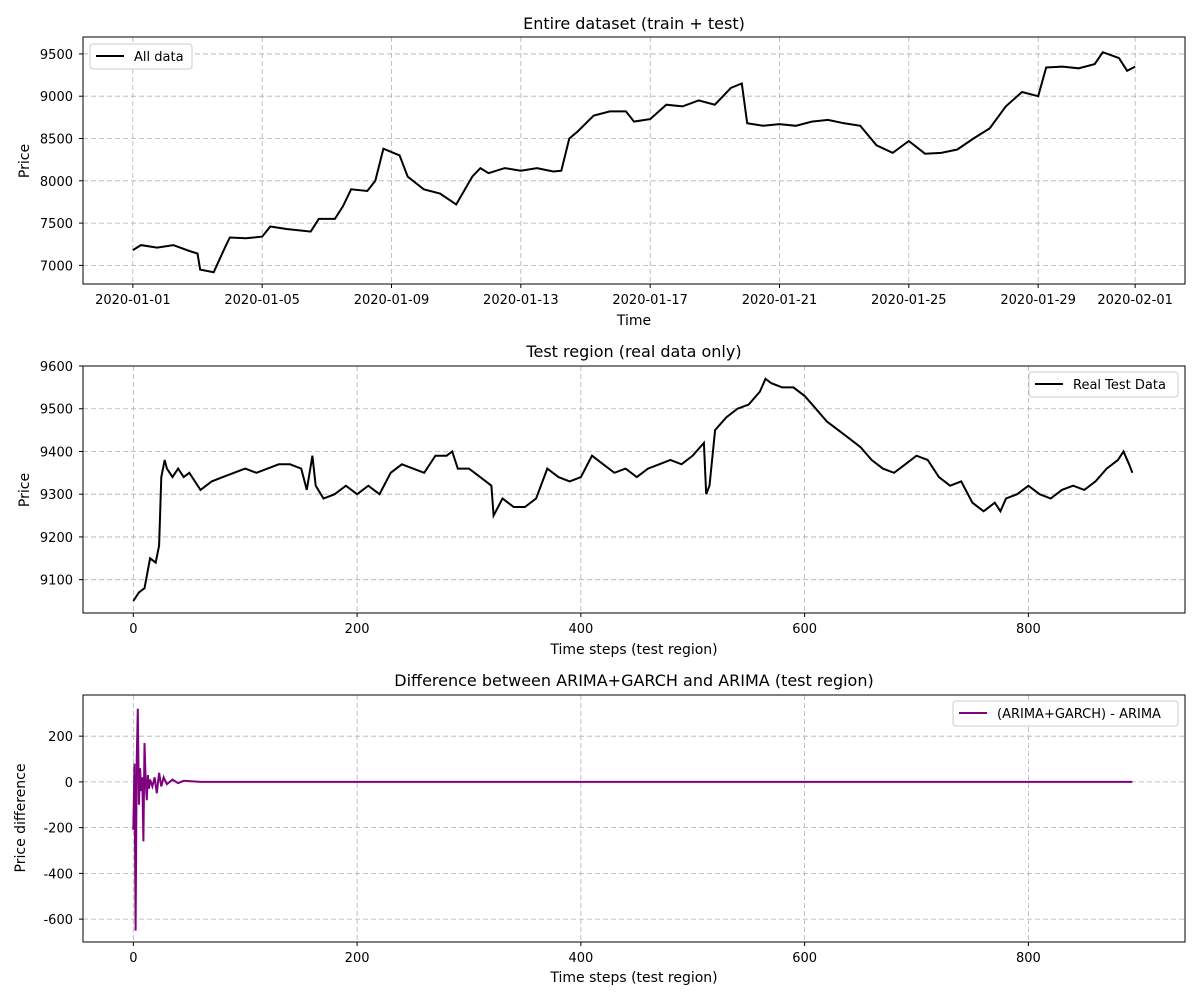  I want to click on legend: (ARIMA+GARCH) - ARIMA, so click(1065, 713).